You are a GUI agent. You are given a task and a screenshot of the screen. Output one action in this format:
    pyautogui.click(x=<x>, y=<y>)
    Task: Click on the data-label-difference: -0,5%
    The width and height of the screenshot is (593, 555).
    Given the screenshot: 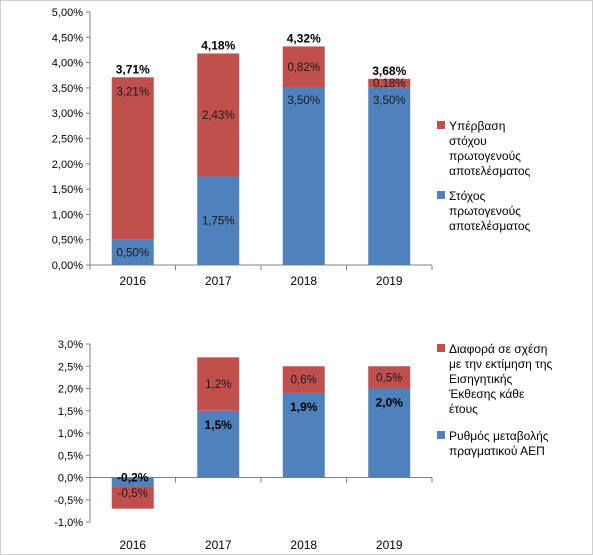 What is the action you would take?
    pyautogui.click(x=133, y=494)
    